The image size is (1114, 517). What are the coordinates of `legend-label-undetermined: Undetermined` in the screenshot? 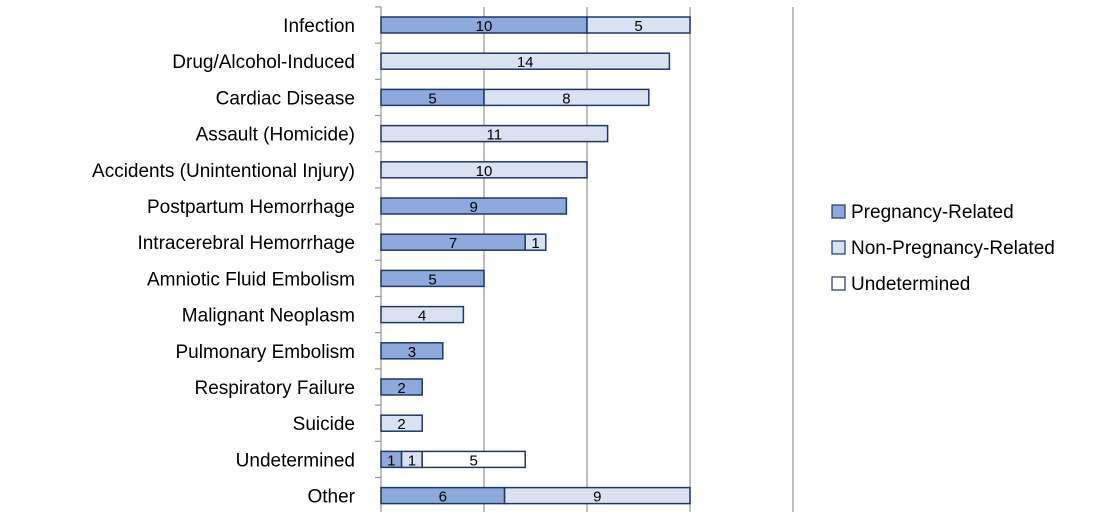 It's located at (910, 284).